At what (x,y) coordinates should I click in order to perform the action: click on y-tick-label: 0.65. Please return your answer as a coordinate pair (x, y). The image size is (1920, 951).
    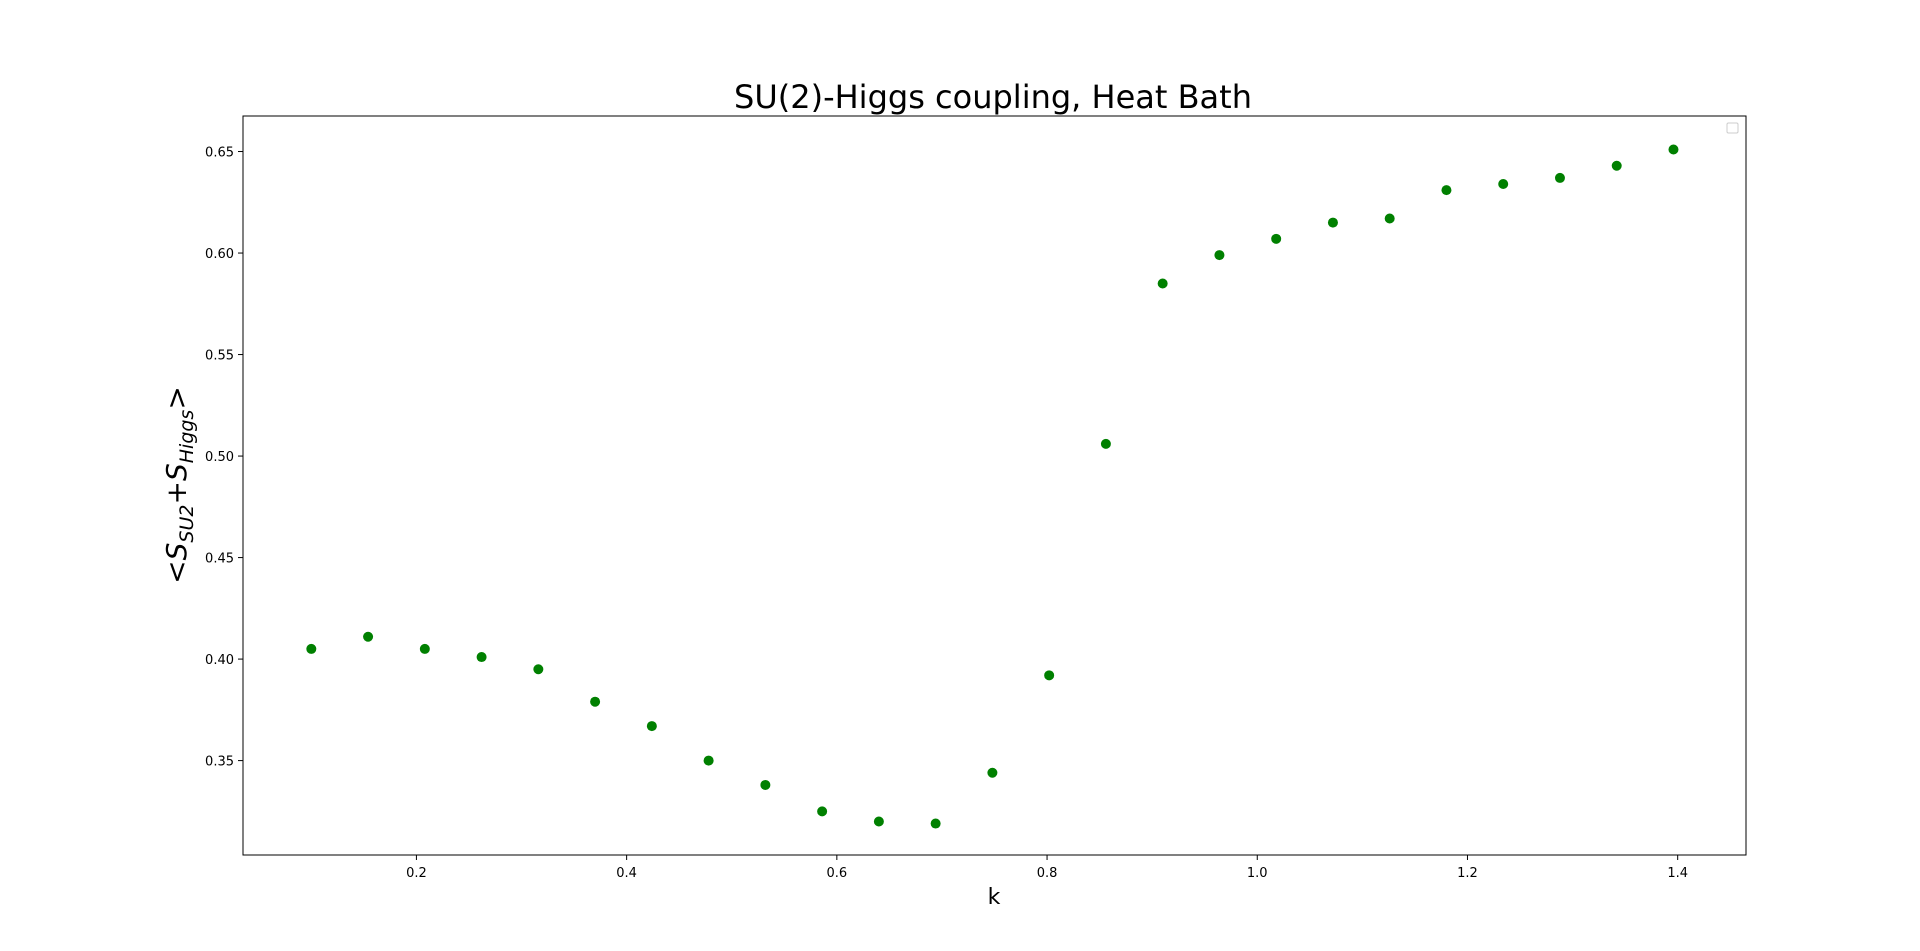
    Looking at the image, I should click on (219, 153).